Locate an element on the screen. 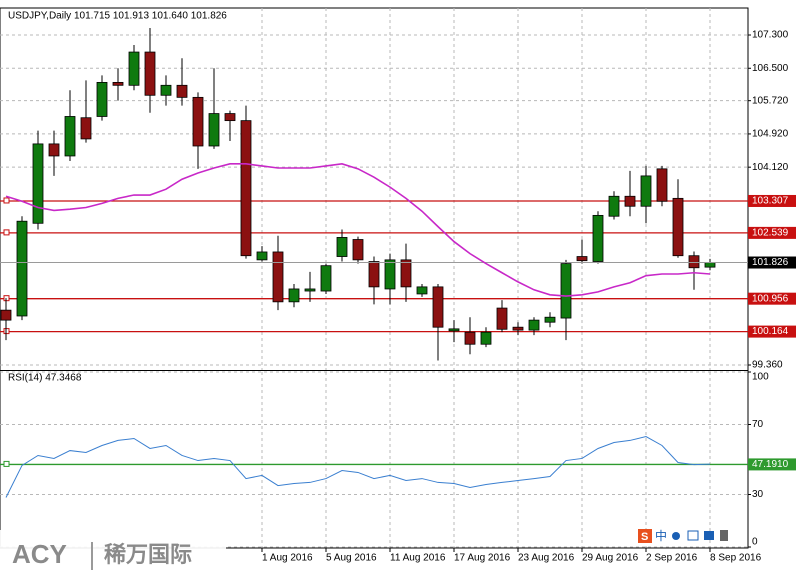 The width and height of the screenshot is (802, 579). level-label: 100.956 is located at coordinates (770, 298).